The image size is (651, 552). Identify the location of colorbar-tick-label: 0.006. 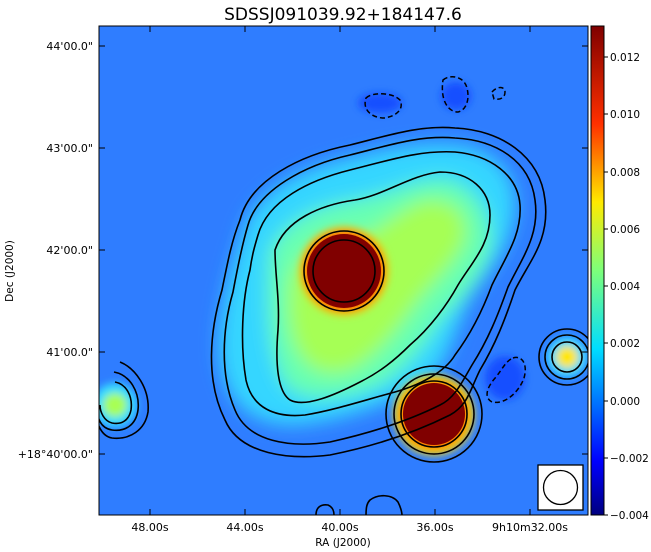
(625, 230).